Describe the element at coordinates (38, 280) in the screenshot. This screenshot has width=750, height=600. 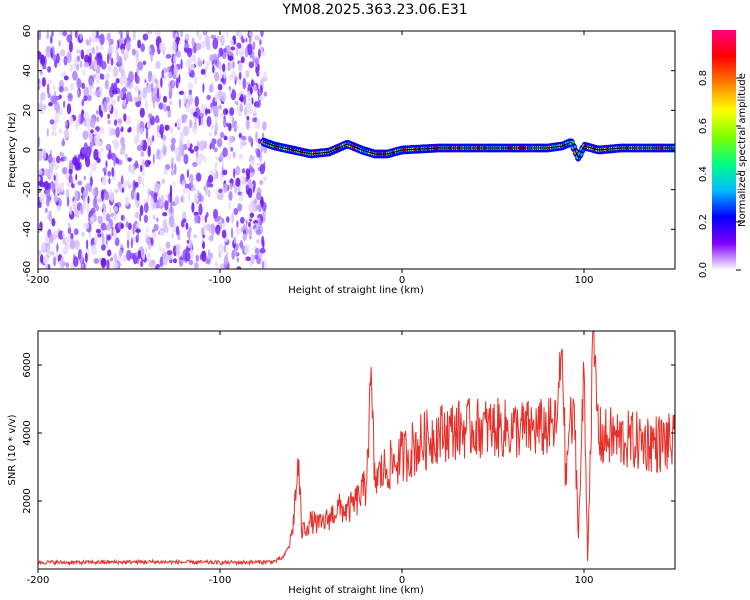
I see `spectrogram-x-tick-label: -200` at that location.